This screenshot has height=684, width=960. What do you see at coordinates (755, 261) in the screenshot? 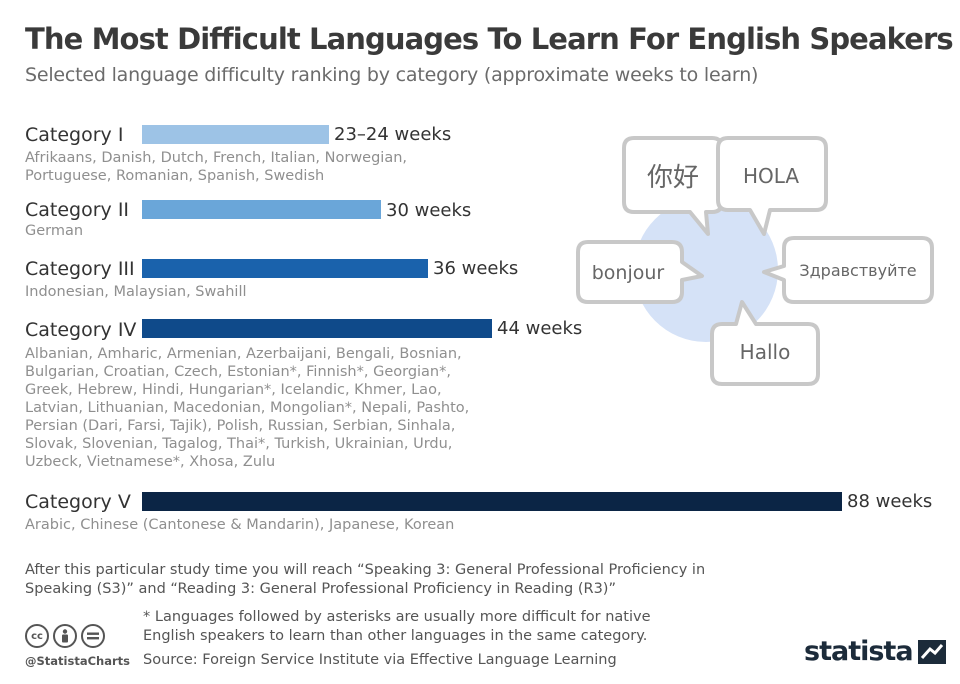
I see `speech-bubbles-illustration: 你好 HOLA bonjour Здравствуйте Hallo` at bounding box center [755, 261].